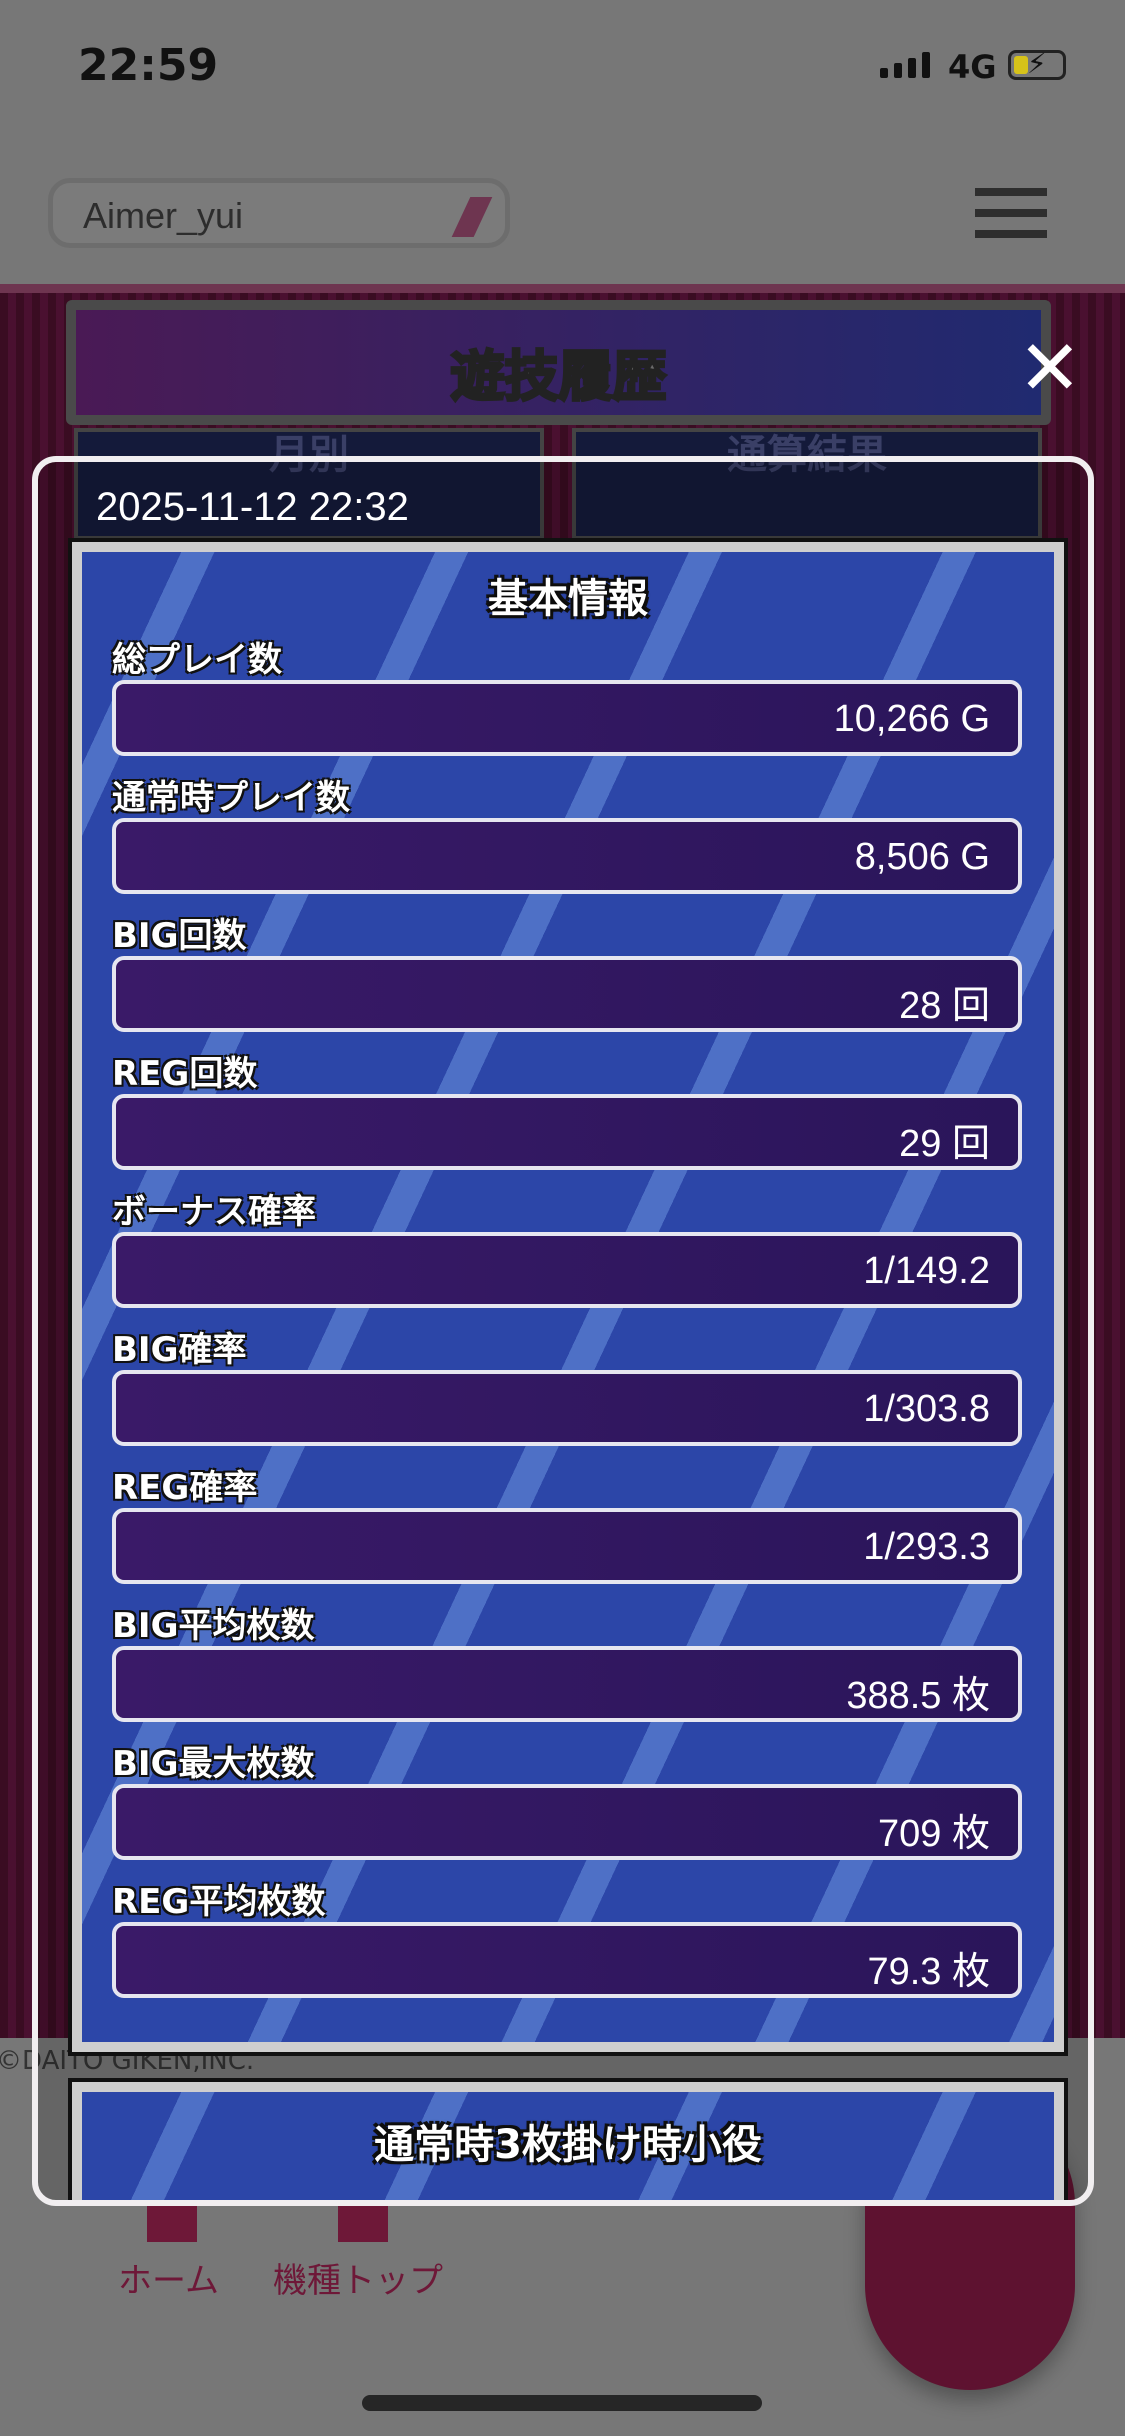  What do you see at coordinates (905, 65) in the screenshot?
I see `signal-icon` at bounding box center [905, 65].